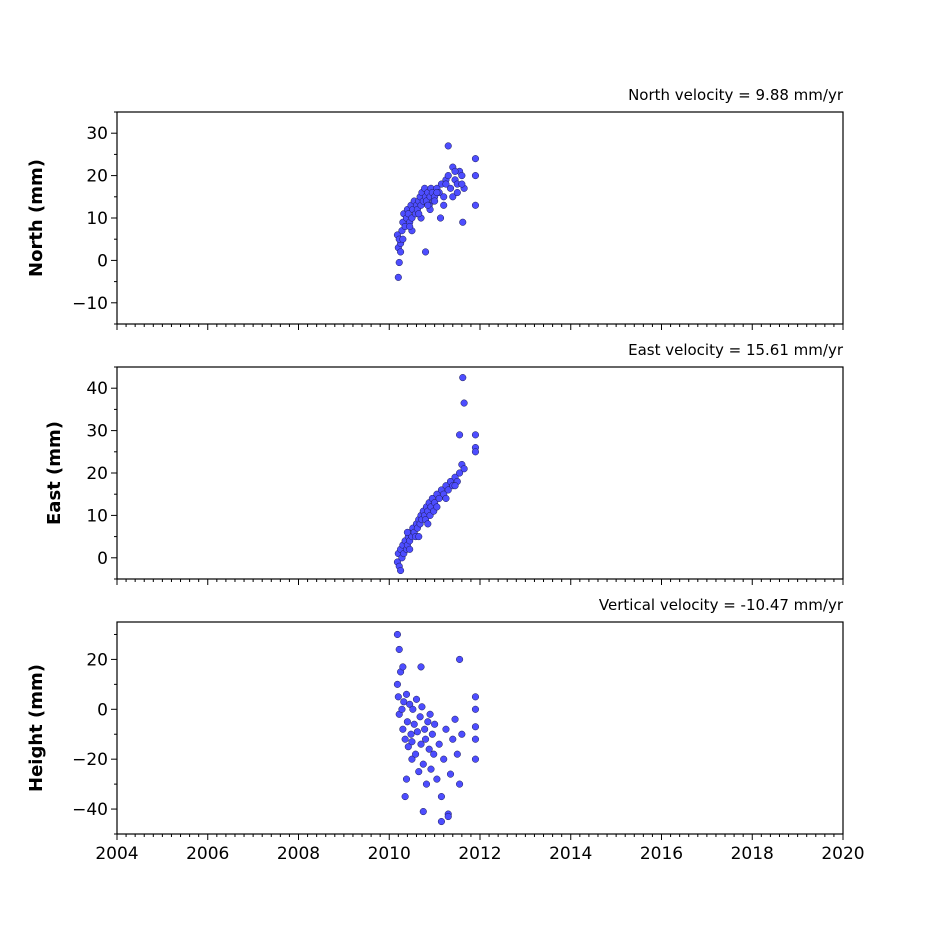 This screenshot has height=937, width=937. Describe the element at coordinates (389, 854) in the screenshot. I see `x-tick-label: 2010` at that location.